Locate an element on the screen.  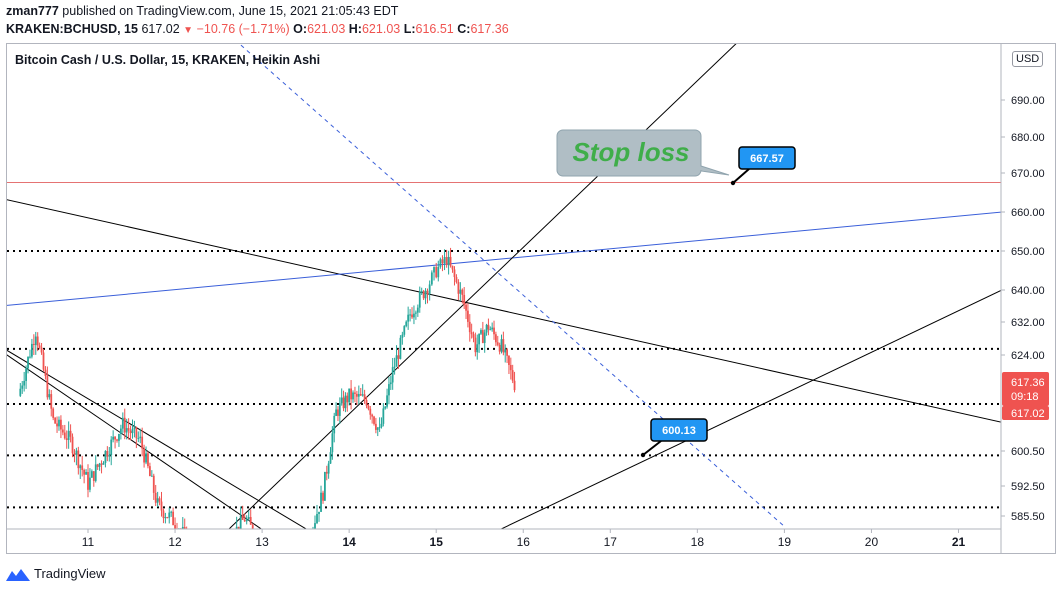
price-tick-label: 660.00 is located at coordinates (1028, 213).